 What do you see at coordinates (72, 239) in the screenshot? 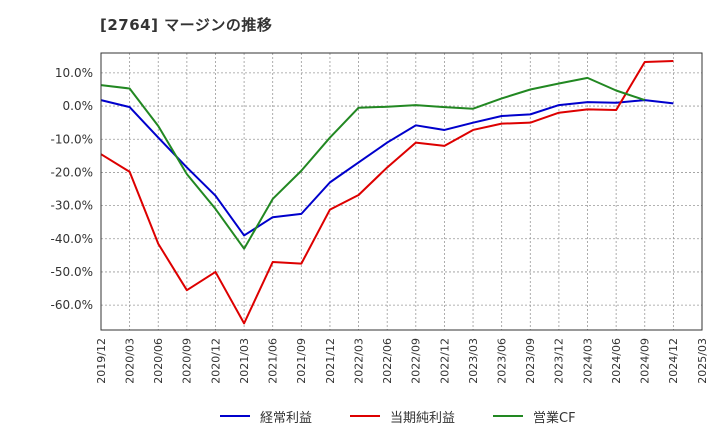
I see `y-tick-label: -40.0%` at bounding box center [72, 239].